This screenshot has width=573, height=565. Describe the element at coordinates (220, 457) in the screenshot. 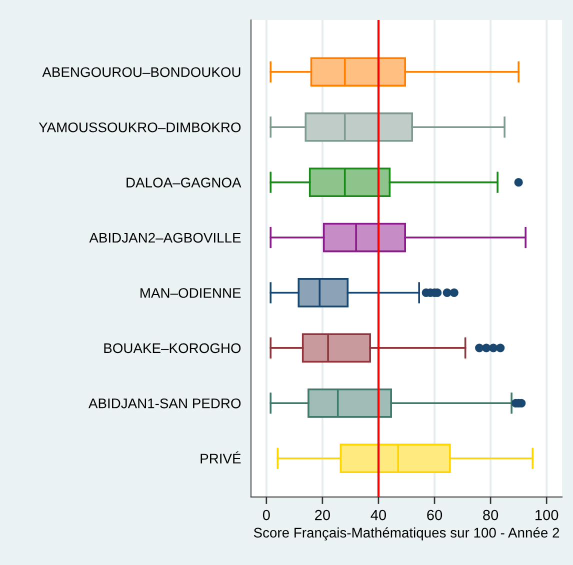

I see `y-tick-label: PRIVÉ` at that location.